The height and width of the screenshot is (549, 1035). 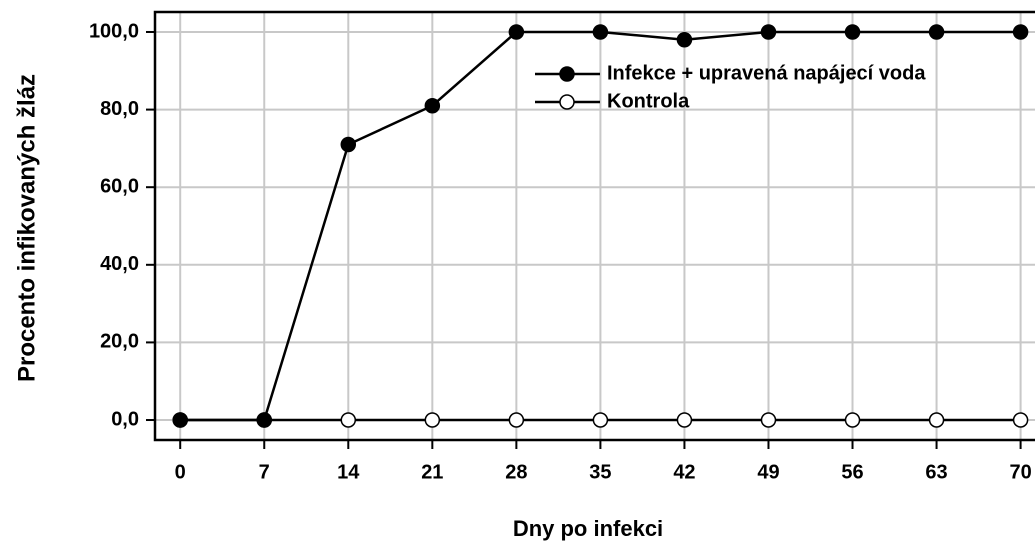 I want to click on x-tick-label: 0, so click(x=180, y=472).